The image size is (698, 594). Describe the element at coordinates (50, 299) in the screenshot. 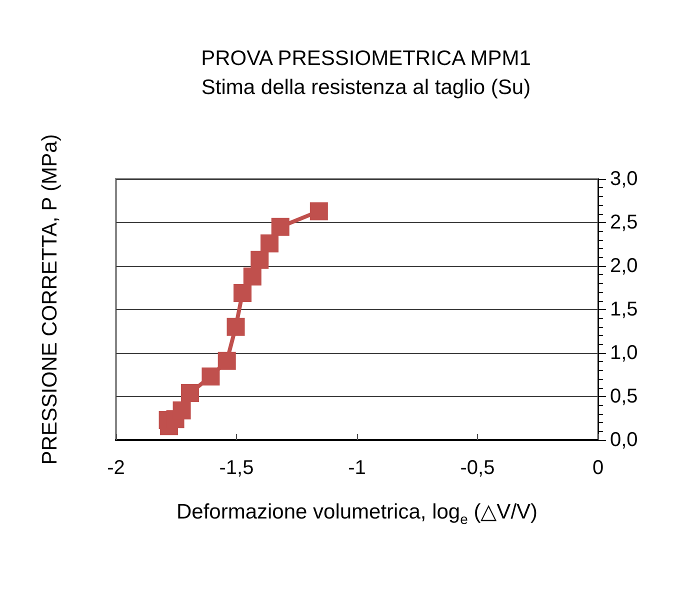

I see `y-axis-title: PRESSIONE CORRETTA, P (MPa)` at that location.